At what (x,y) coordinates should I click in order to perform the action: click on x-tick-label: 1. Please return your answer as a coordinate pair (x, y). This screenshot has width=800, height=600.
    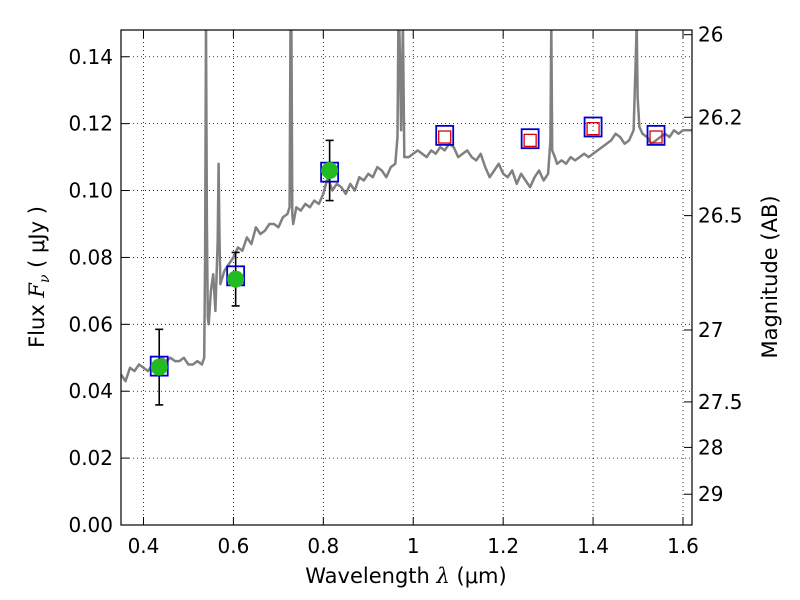
    Looking at the image, I should click on (413, 546).